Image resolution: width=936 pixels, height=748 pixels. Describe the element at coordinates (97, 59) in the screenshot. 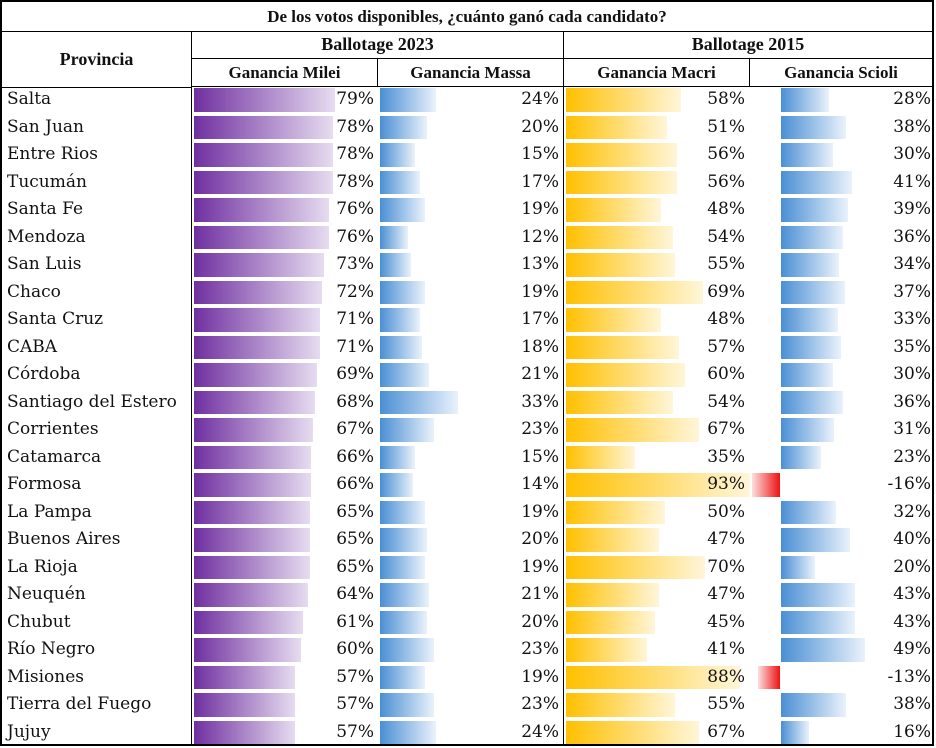

I see `provincia-header: Provincia` at that location.